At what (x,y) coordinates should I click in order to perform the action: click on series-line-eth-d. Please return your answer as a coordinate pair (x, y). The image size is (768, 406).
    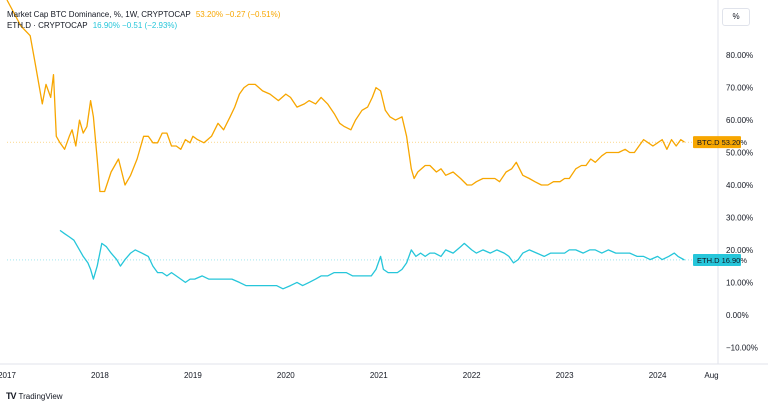
    Looking at the image, I should click on (372, 259).